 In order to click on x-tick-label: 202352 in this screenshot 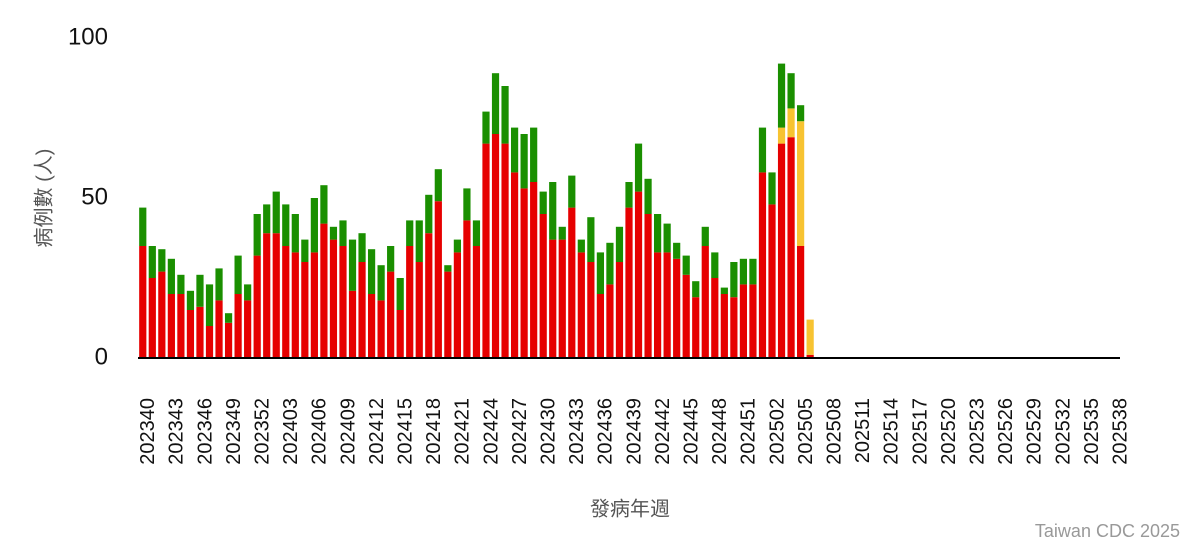, I will do `click(262, 431)`.